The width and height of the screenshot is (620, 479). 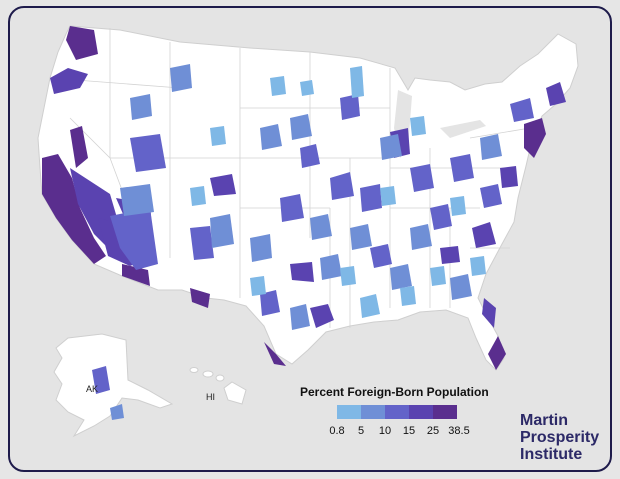 I want to click on lake-erie, so click(x=463, y=129).